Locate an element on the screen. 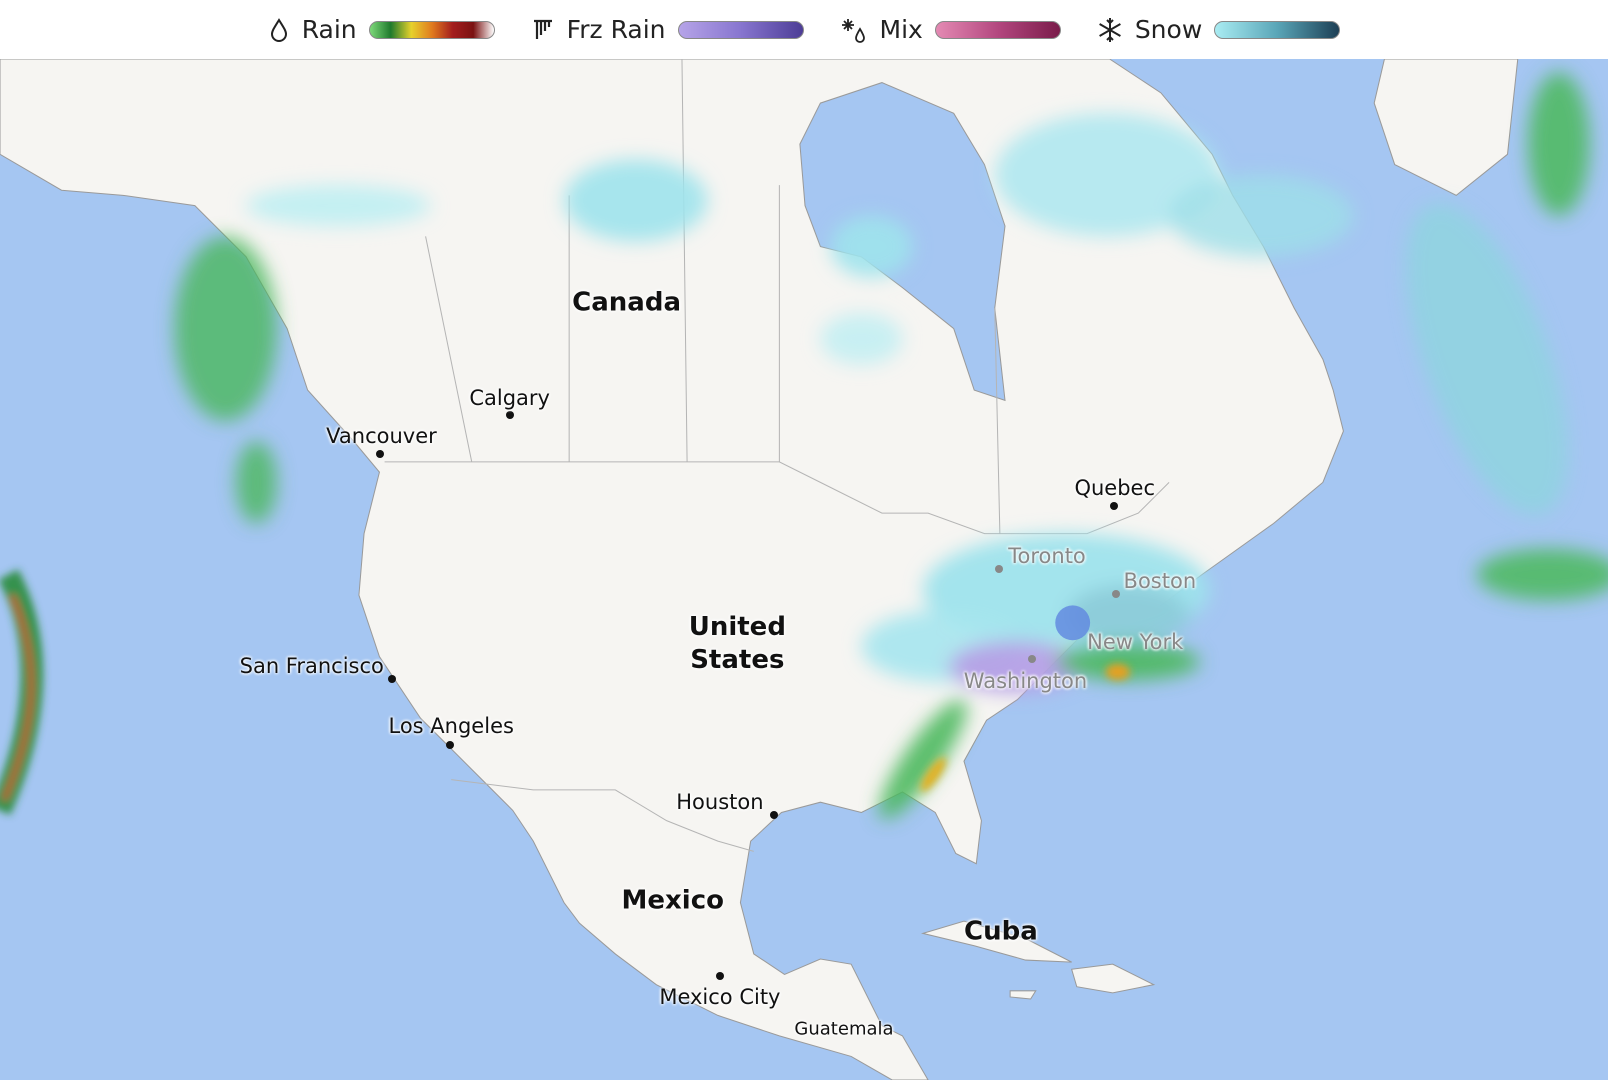  legend-item: Snow is located at coordinates (1219, 29).